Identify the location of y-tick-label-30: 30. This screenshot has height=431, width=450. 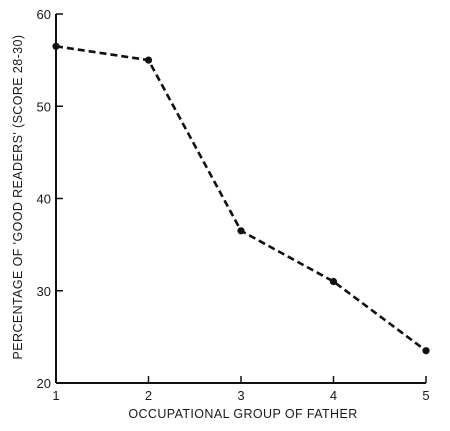
(44, 291).